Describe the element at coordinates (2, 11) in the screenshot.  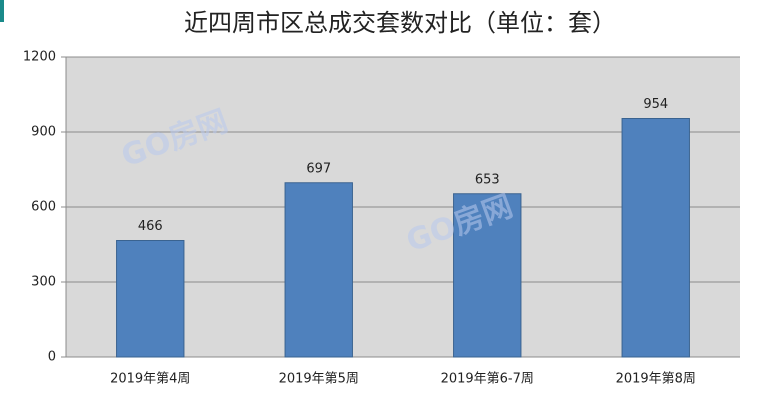
I see `edge-accent` at that location.